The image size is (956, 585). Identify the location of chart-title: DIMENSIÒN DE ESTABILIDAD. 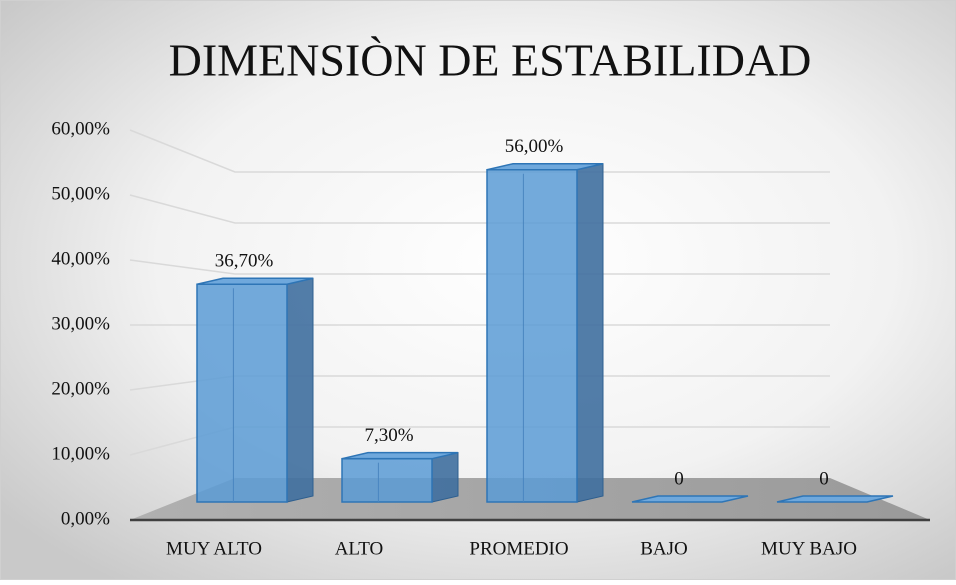
(490, 60).